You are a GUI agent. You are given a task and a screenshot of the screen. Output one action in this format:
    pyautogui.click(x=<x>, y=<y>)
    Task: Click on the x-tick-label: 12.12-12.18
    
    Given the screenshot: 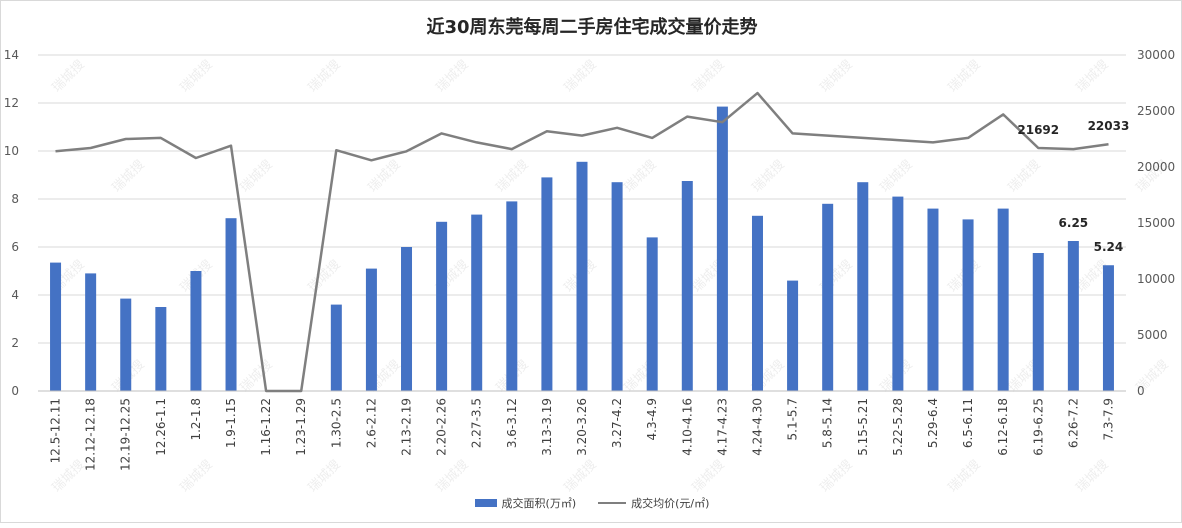 What is the action you would take?
    pyautogui.click(x=91, y=434)
    